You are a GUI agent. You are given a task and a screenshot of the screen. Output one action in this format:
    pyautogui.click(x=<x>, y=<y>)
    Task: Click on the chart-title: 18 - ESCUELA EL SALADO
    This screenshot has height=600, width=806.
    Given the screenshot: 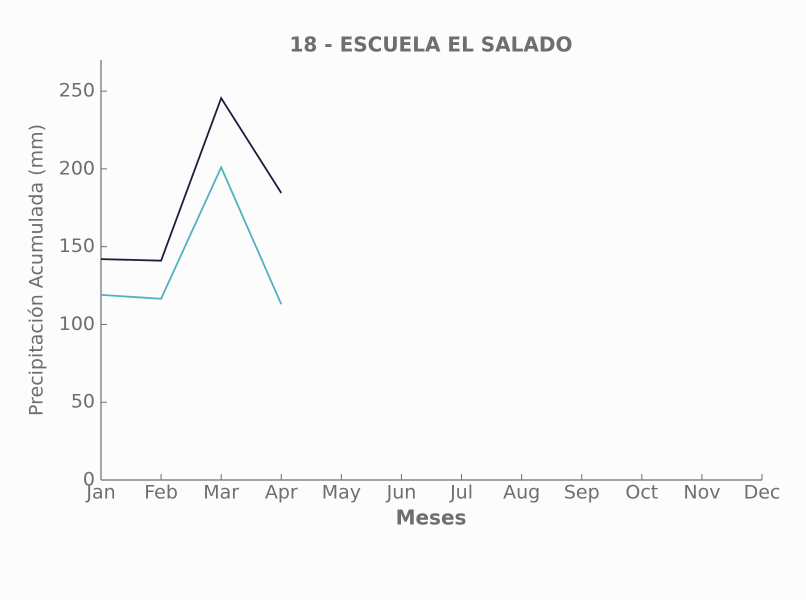 What is the action you would take?
    pyautogui.click(x=431, y=45)
    